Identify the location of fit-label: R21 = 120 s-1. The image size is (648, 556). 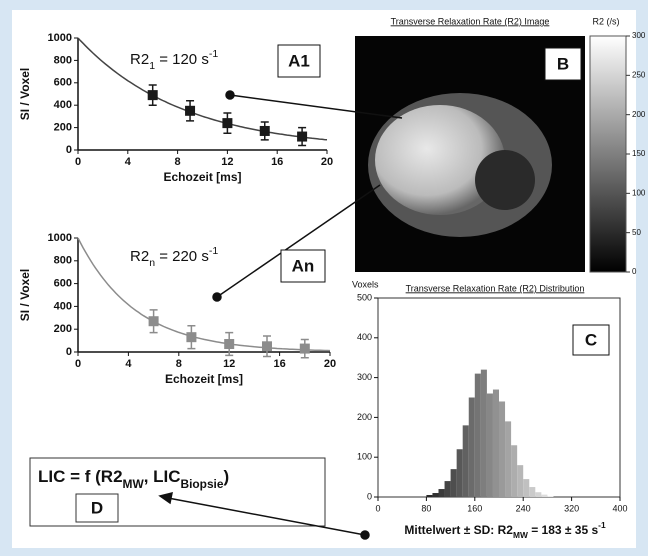
(174, 60).